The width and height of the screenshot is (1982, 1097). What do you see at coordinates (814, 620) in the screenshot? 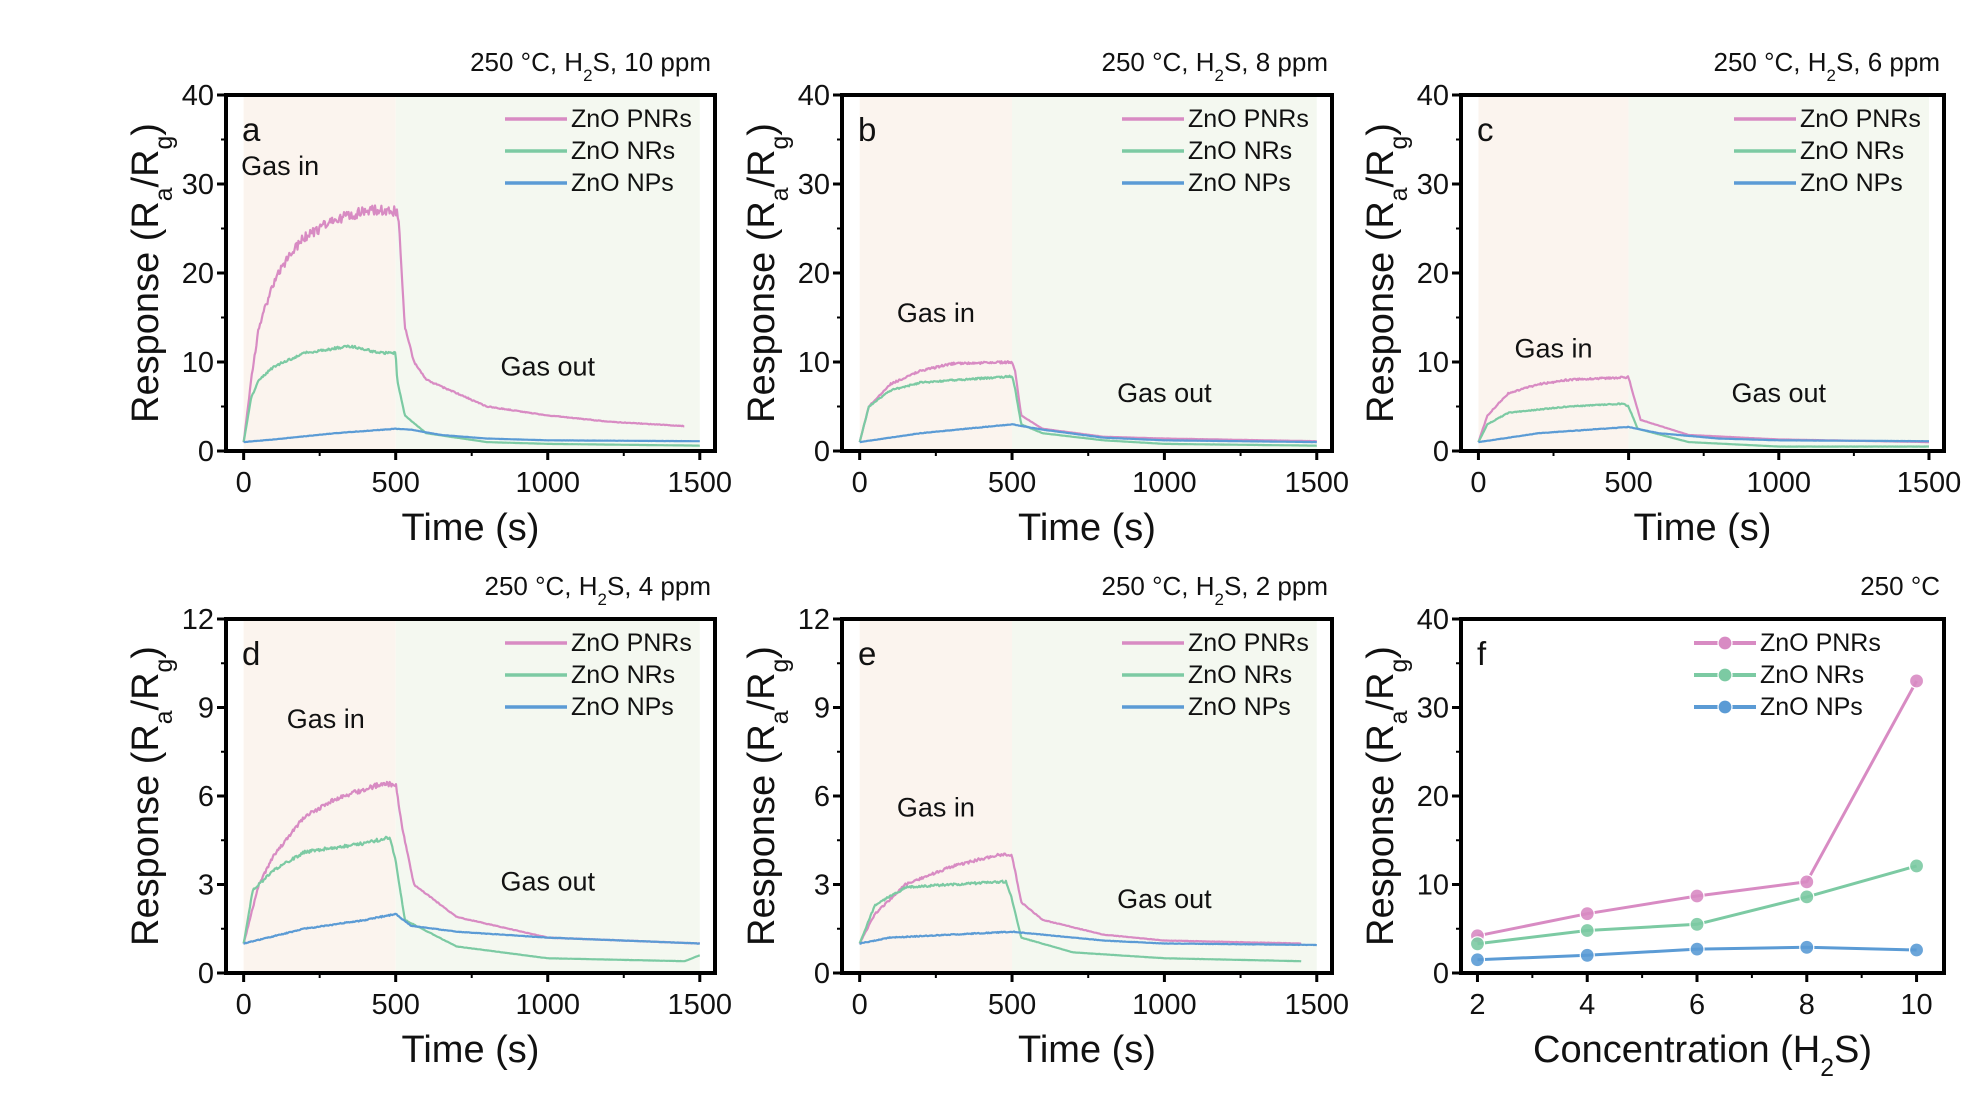
I see `y-tick-label: 12` at bounding box center [814, 620].